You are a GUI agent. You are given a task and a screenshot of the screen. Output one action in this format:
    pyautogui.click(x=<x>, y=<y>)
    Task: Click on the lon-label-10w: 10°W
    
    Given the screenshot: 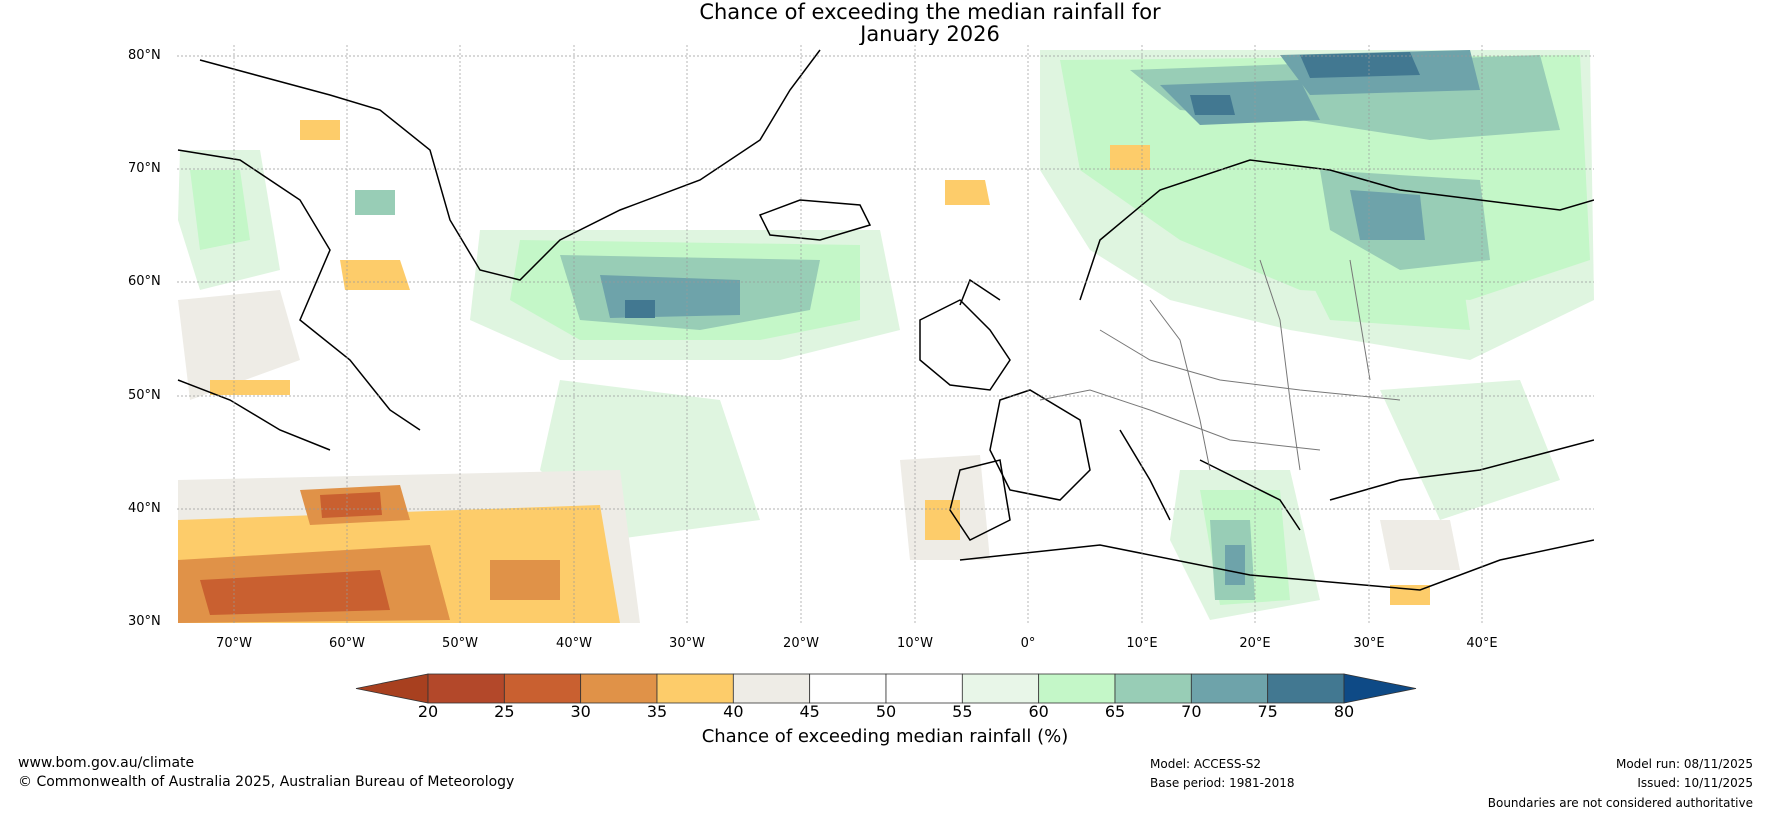 What is the action you would take?
    pyautogui.click(x=915, y=643)
    